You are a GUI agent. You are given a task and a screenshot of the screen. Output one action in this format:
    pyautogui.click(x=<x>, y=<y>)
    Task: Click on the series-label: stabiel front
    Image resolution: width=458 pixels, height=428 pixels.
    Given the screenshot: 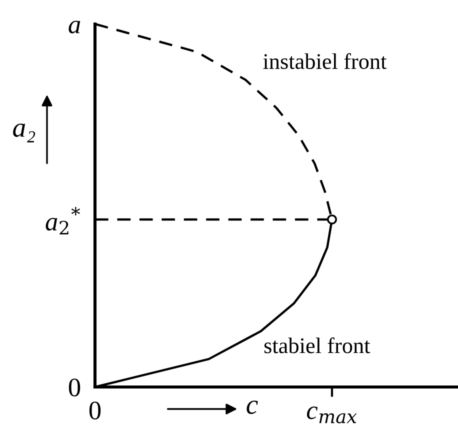 What is the action you would take?
    pyautogui.click(x=317, y=345)
    